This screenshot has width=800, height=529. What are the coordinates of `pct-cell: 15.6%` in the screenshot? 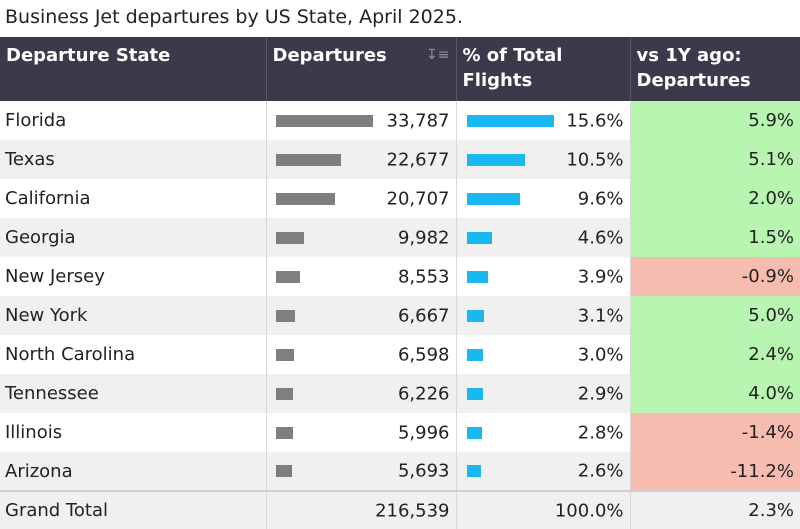 It's located at (543, 120).